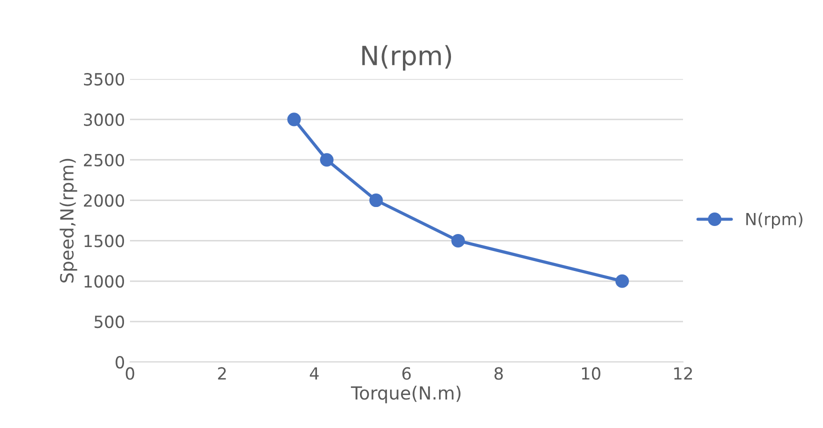 This screenshot has height=428, width=823. I want to click on x-tick-label: 12, so click(683, 373).